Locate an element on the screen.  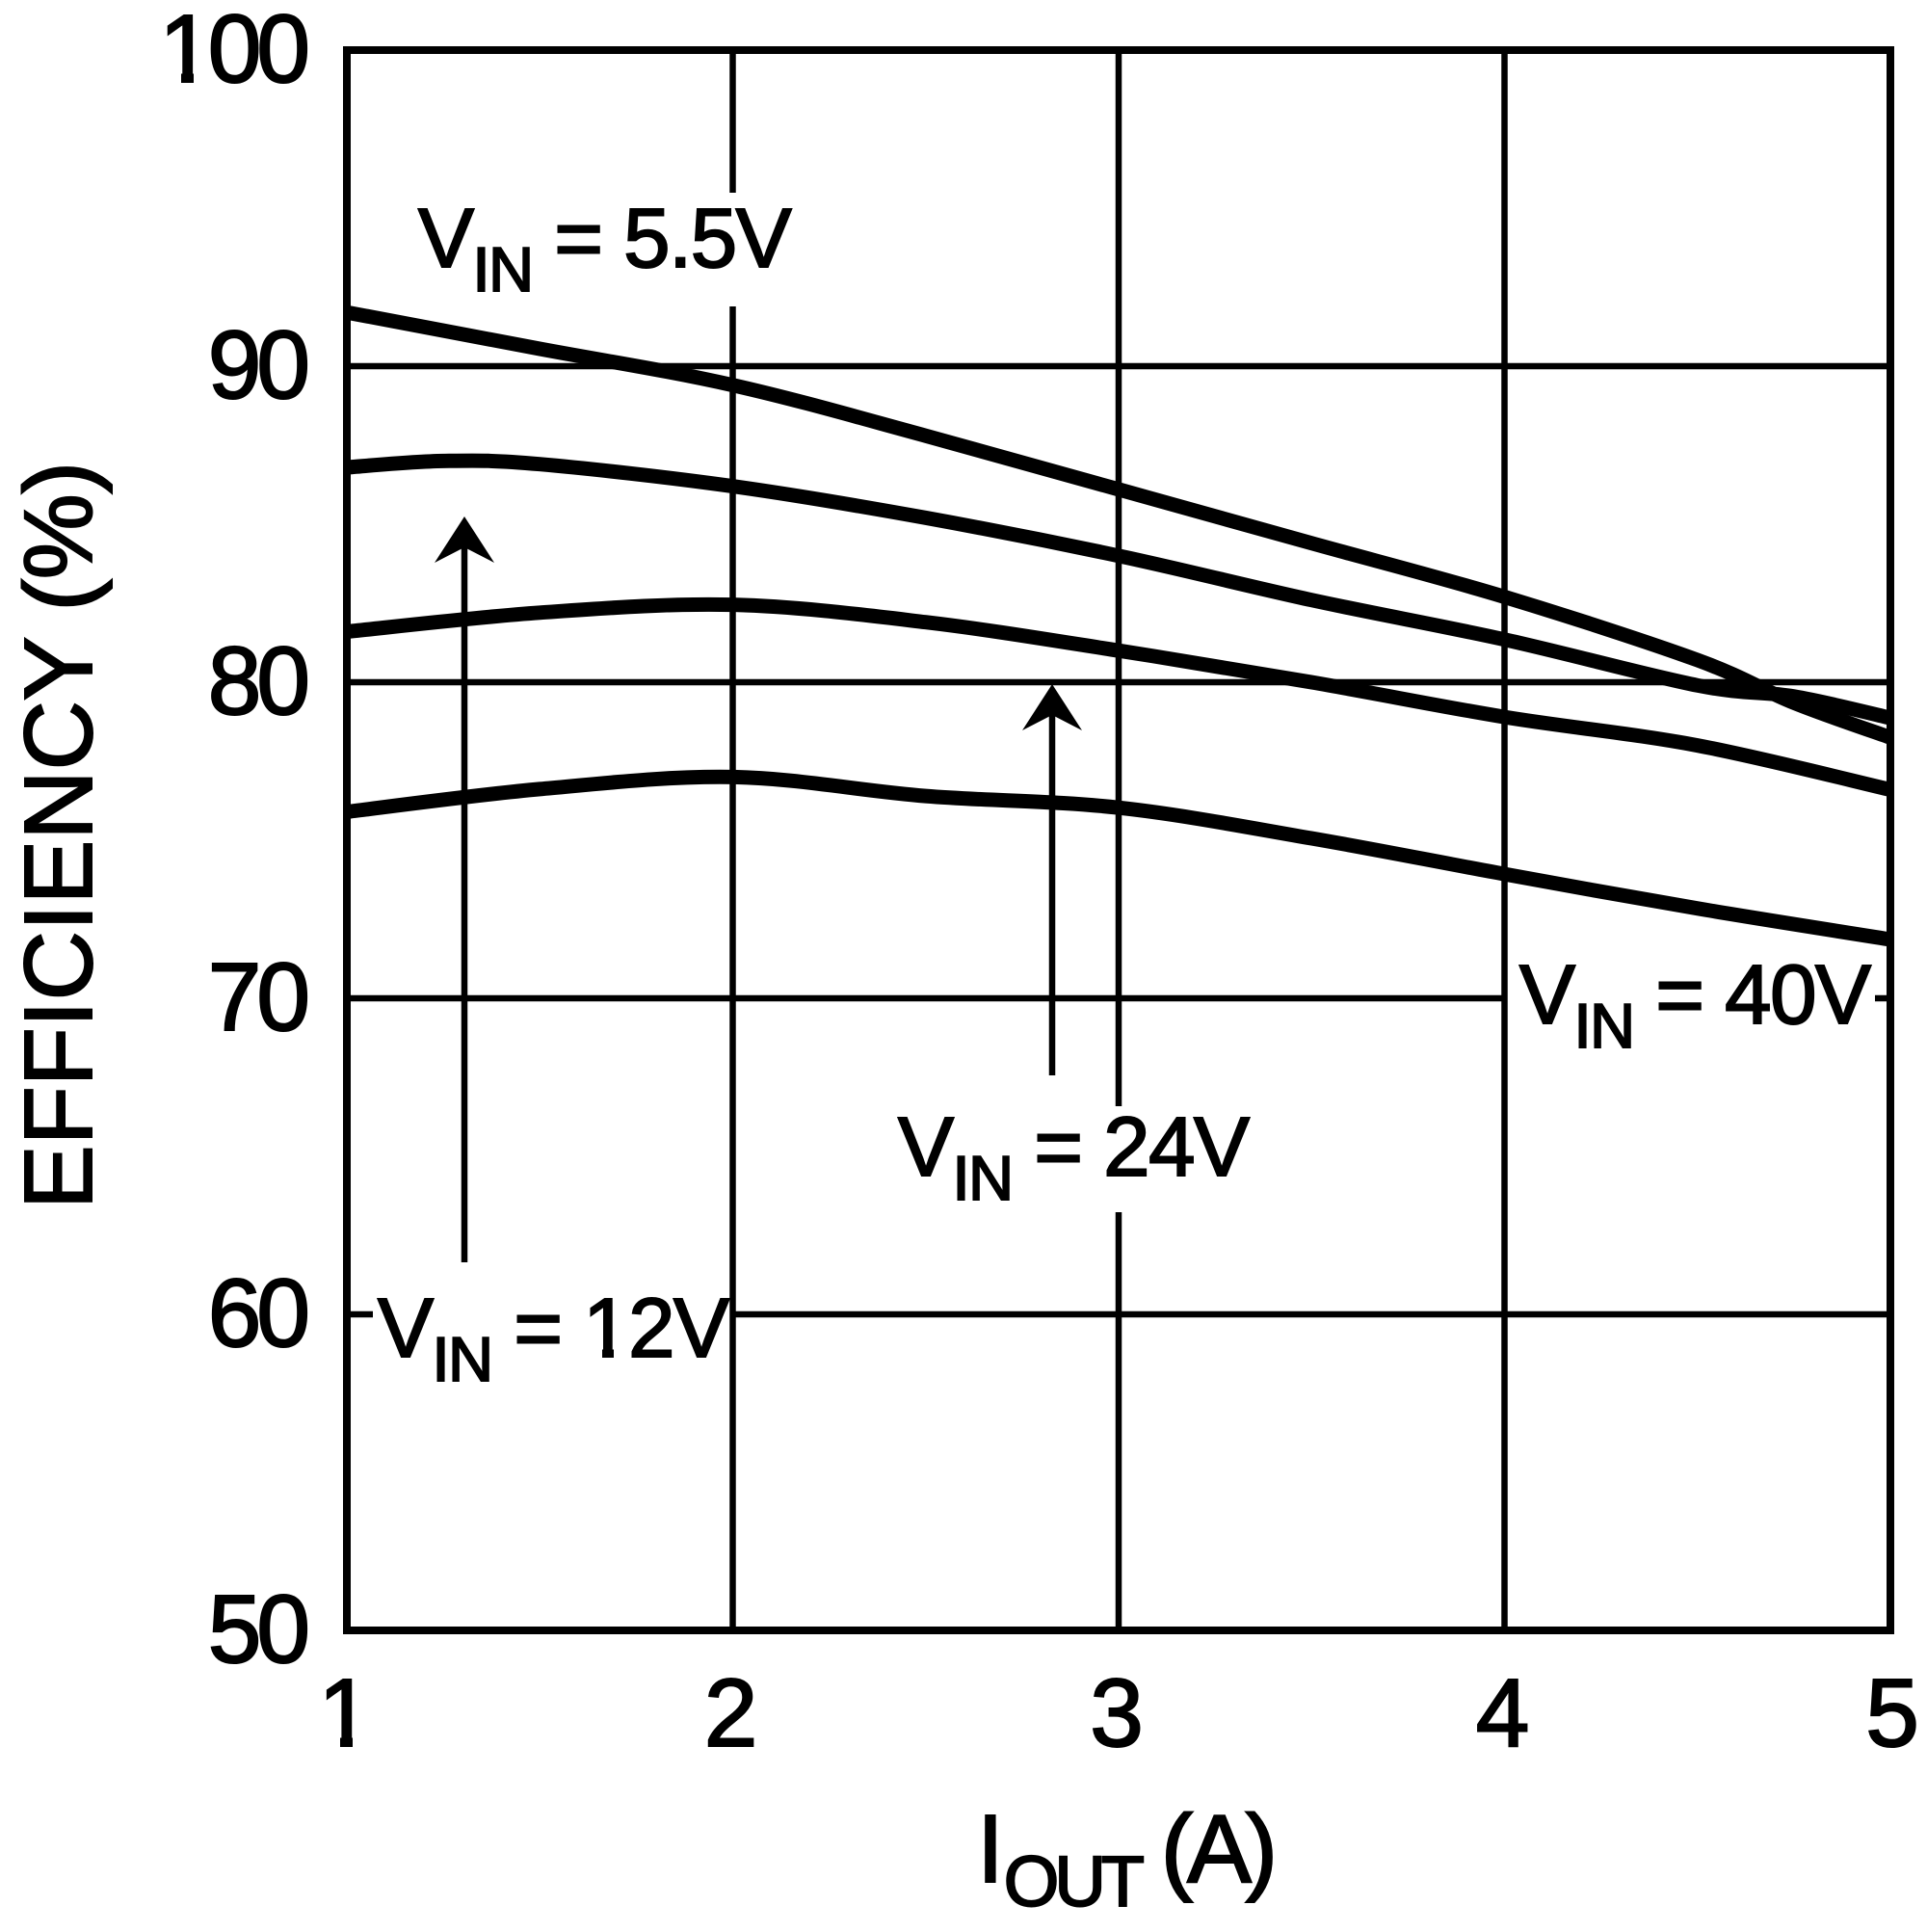
svg-text: 1 is located at coordinates (345, 1713).